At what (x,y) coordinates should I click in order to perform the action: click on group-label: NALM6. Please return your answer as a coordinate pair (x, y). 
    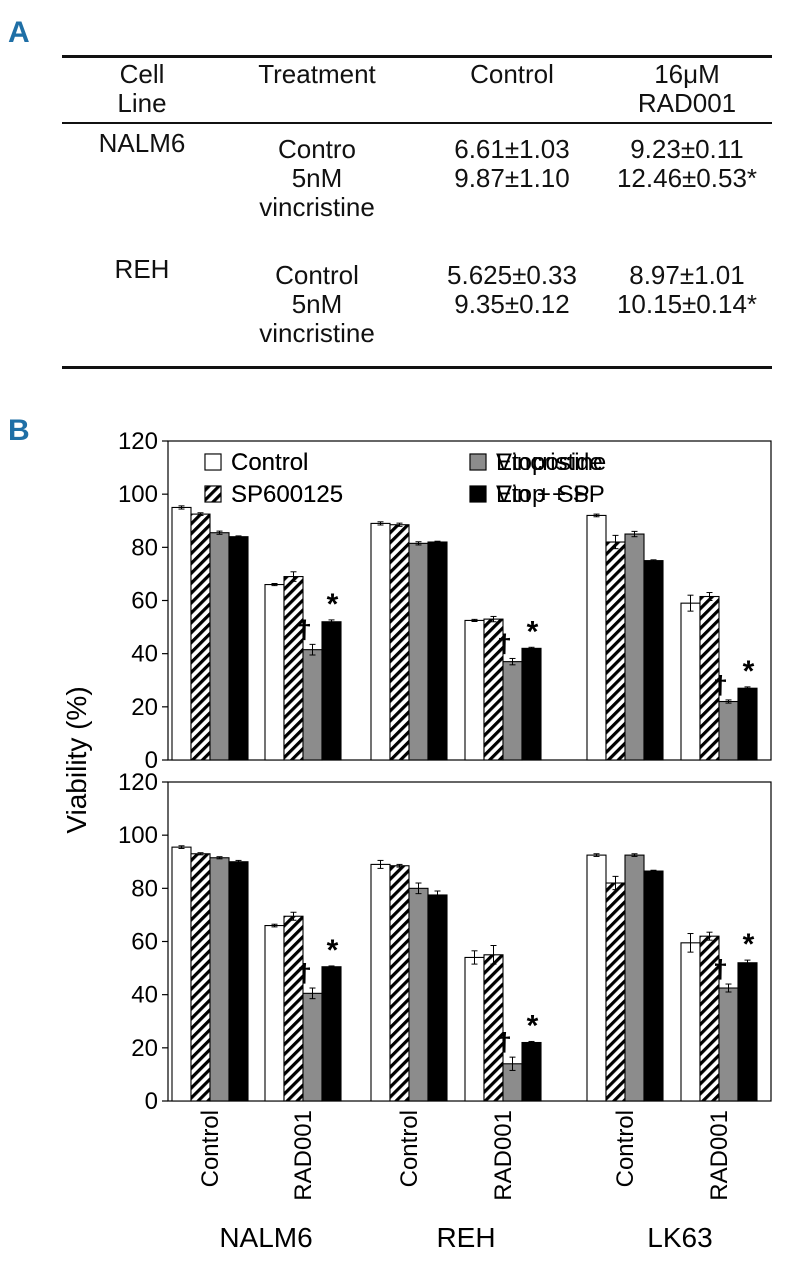
    Looking at the image, I should click on (265, 1237).